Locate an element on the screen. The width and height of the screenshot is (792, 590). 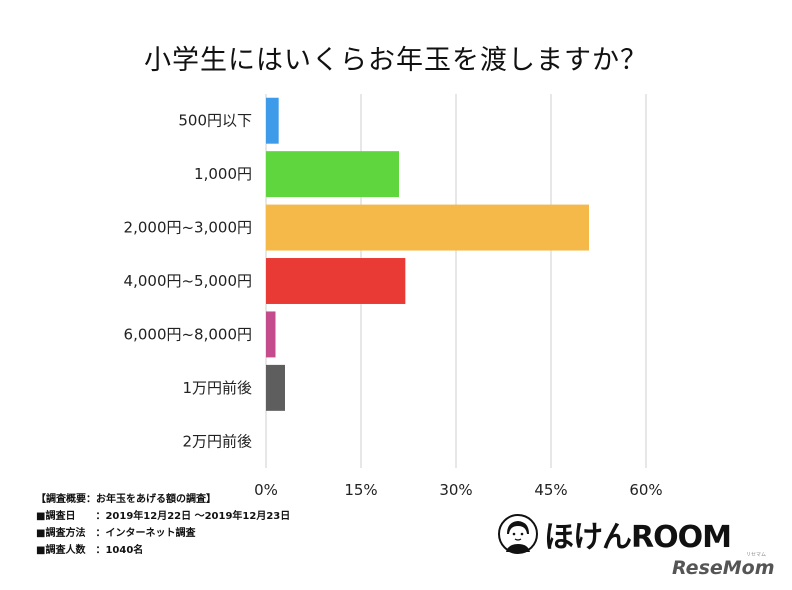
hoken-room-logo: ほけんROOM is located at coordinates (615, 534).